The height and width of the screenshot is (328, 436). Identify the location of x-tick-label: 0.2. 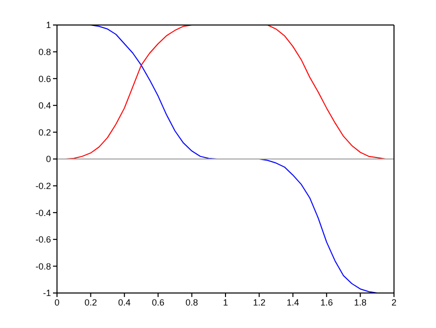
(90, 302).